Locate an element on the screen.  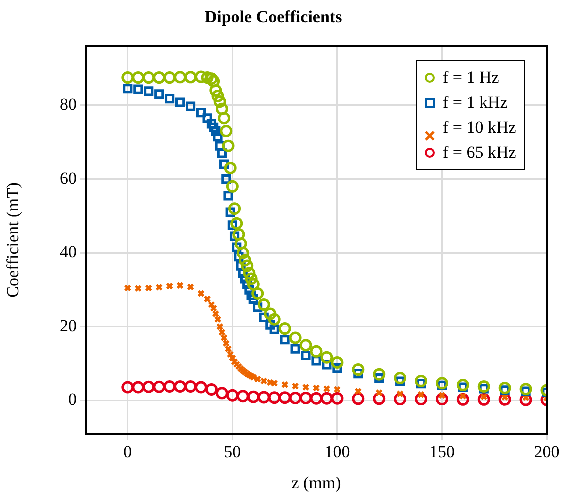
y-tick-label: 40 is located at coordinates (68, 252).